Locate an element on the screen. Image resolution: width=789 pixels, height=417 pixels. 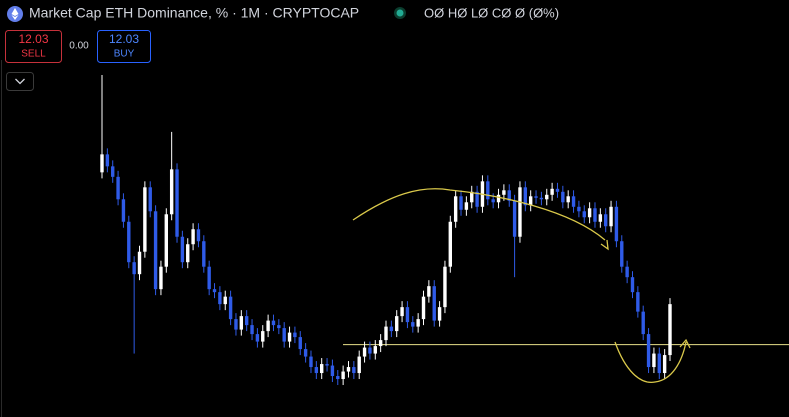
spread: 0.00 is located at coordinates (79, 46).